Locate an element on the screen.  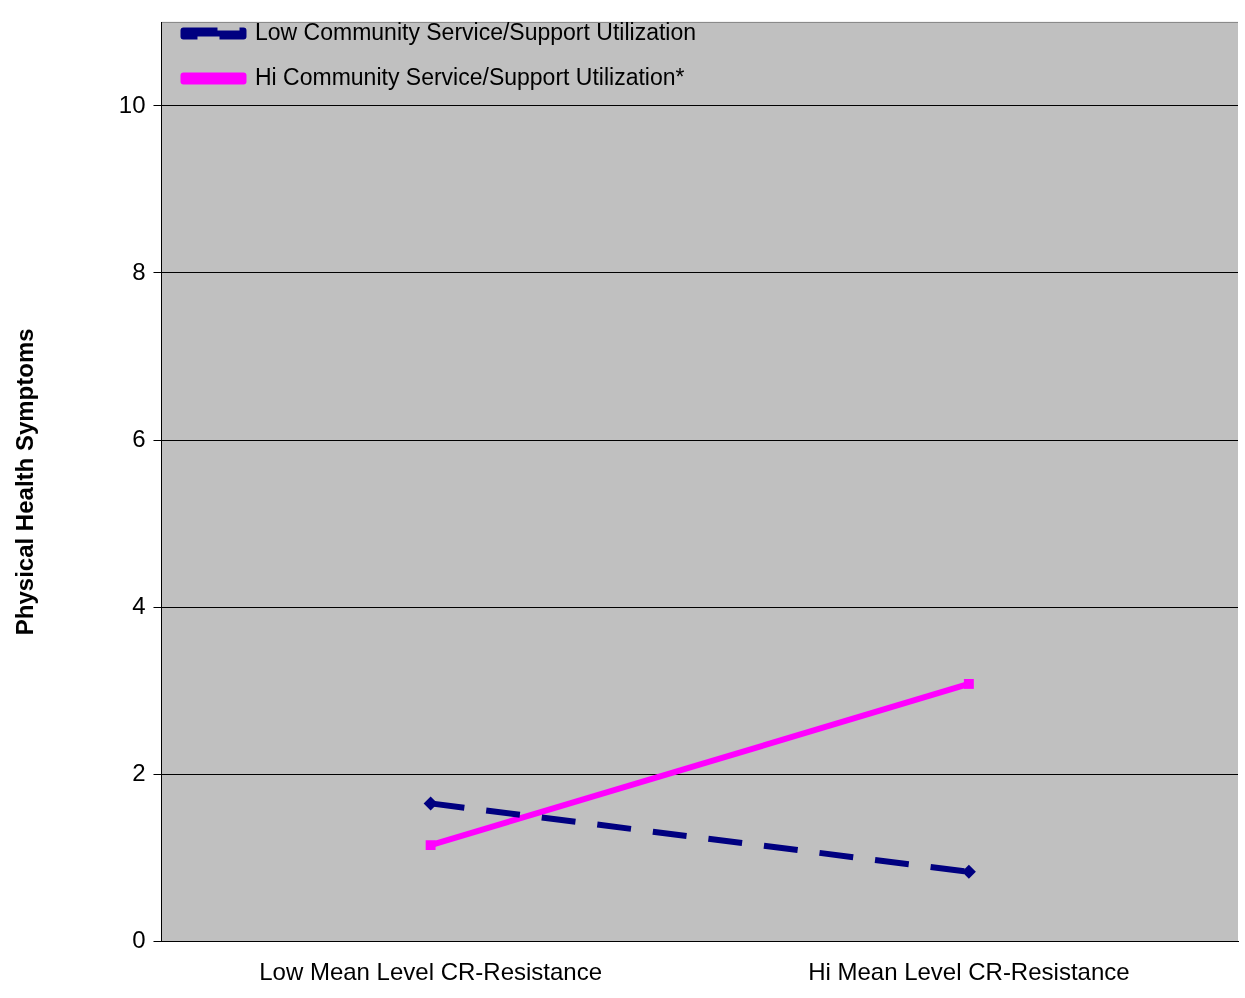
y-axis-title: Physical Health Symptoms is located at coordinates (25, 482).